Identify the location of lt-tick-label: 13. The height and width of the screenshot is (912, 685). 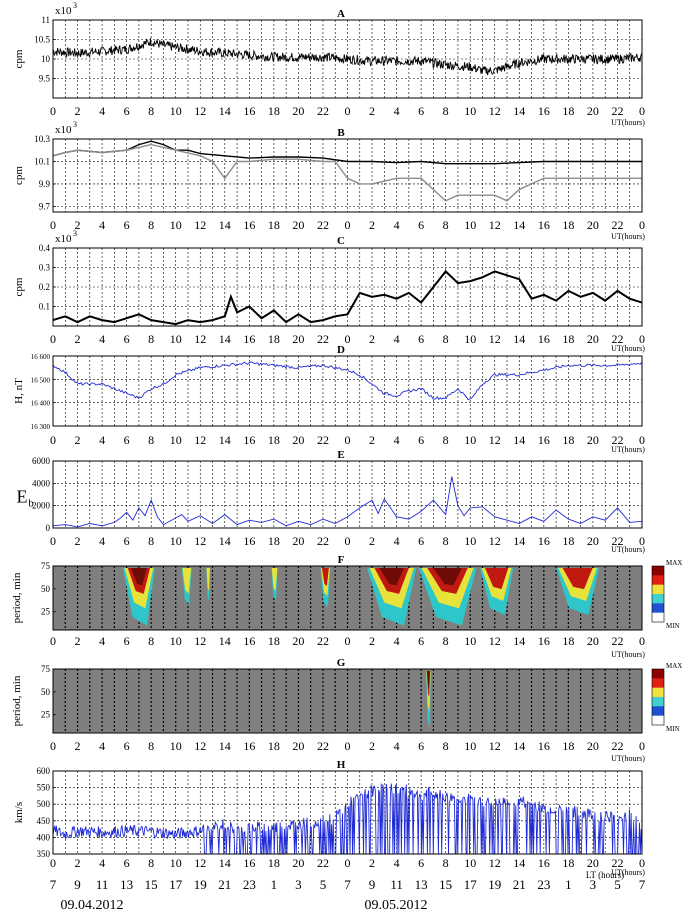
(126, 884).